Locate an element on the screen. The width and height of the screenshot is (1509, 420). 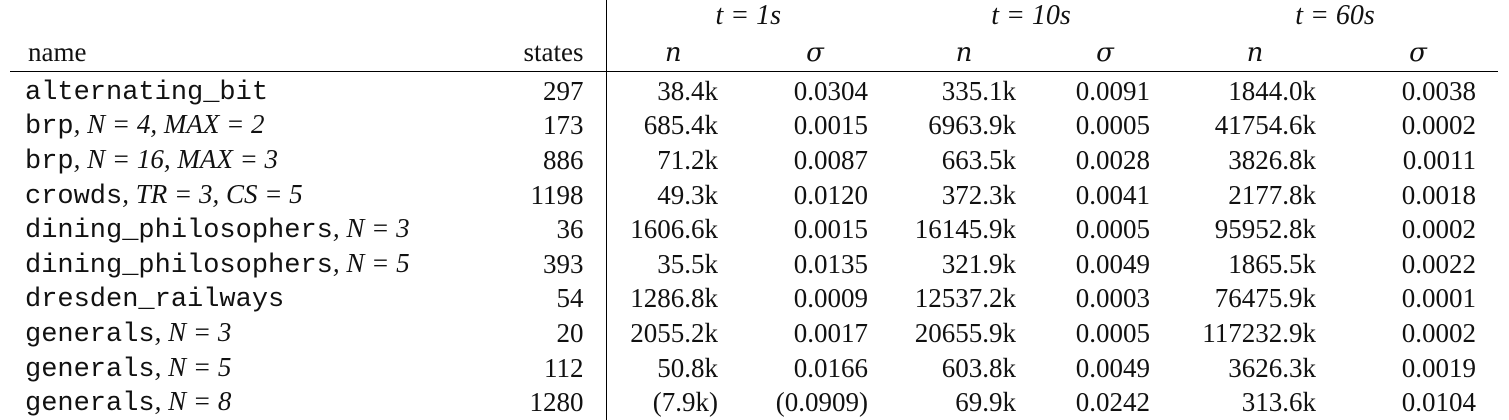
sigma-value-t1: (0.0909) is located at coordinates (822, 402).